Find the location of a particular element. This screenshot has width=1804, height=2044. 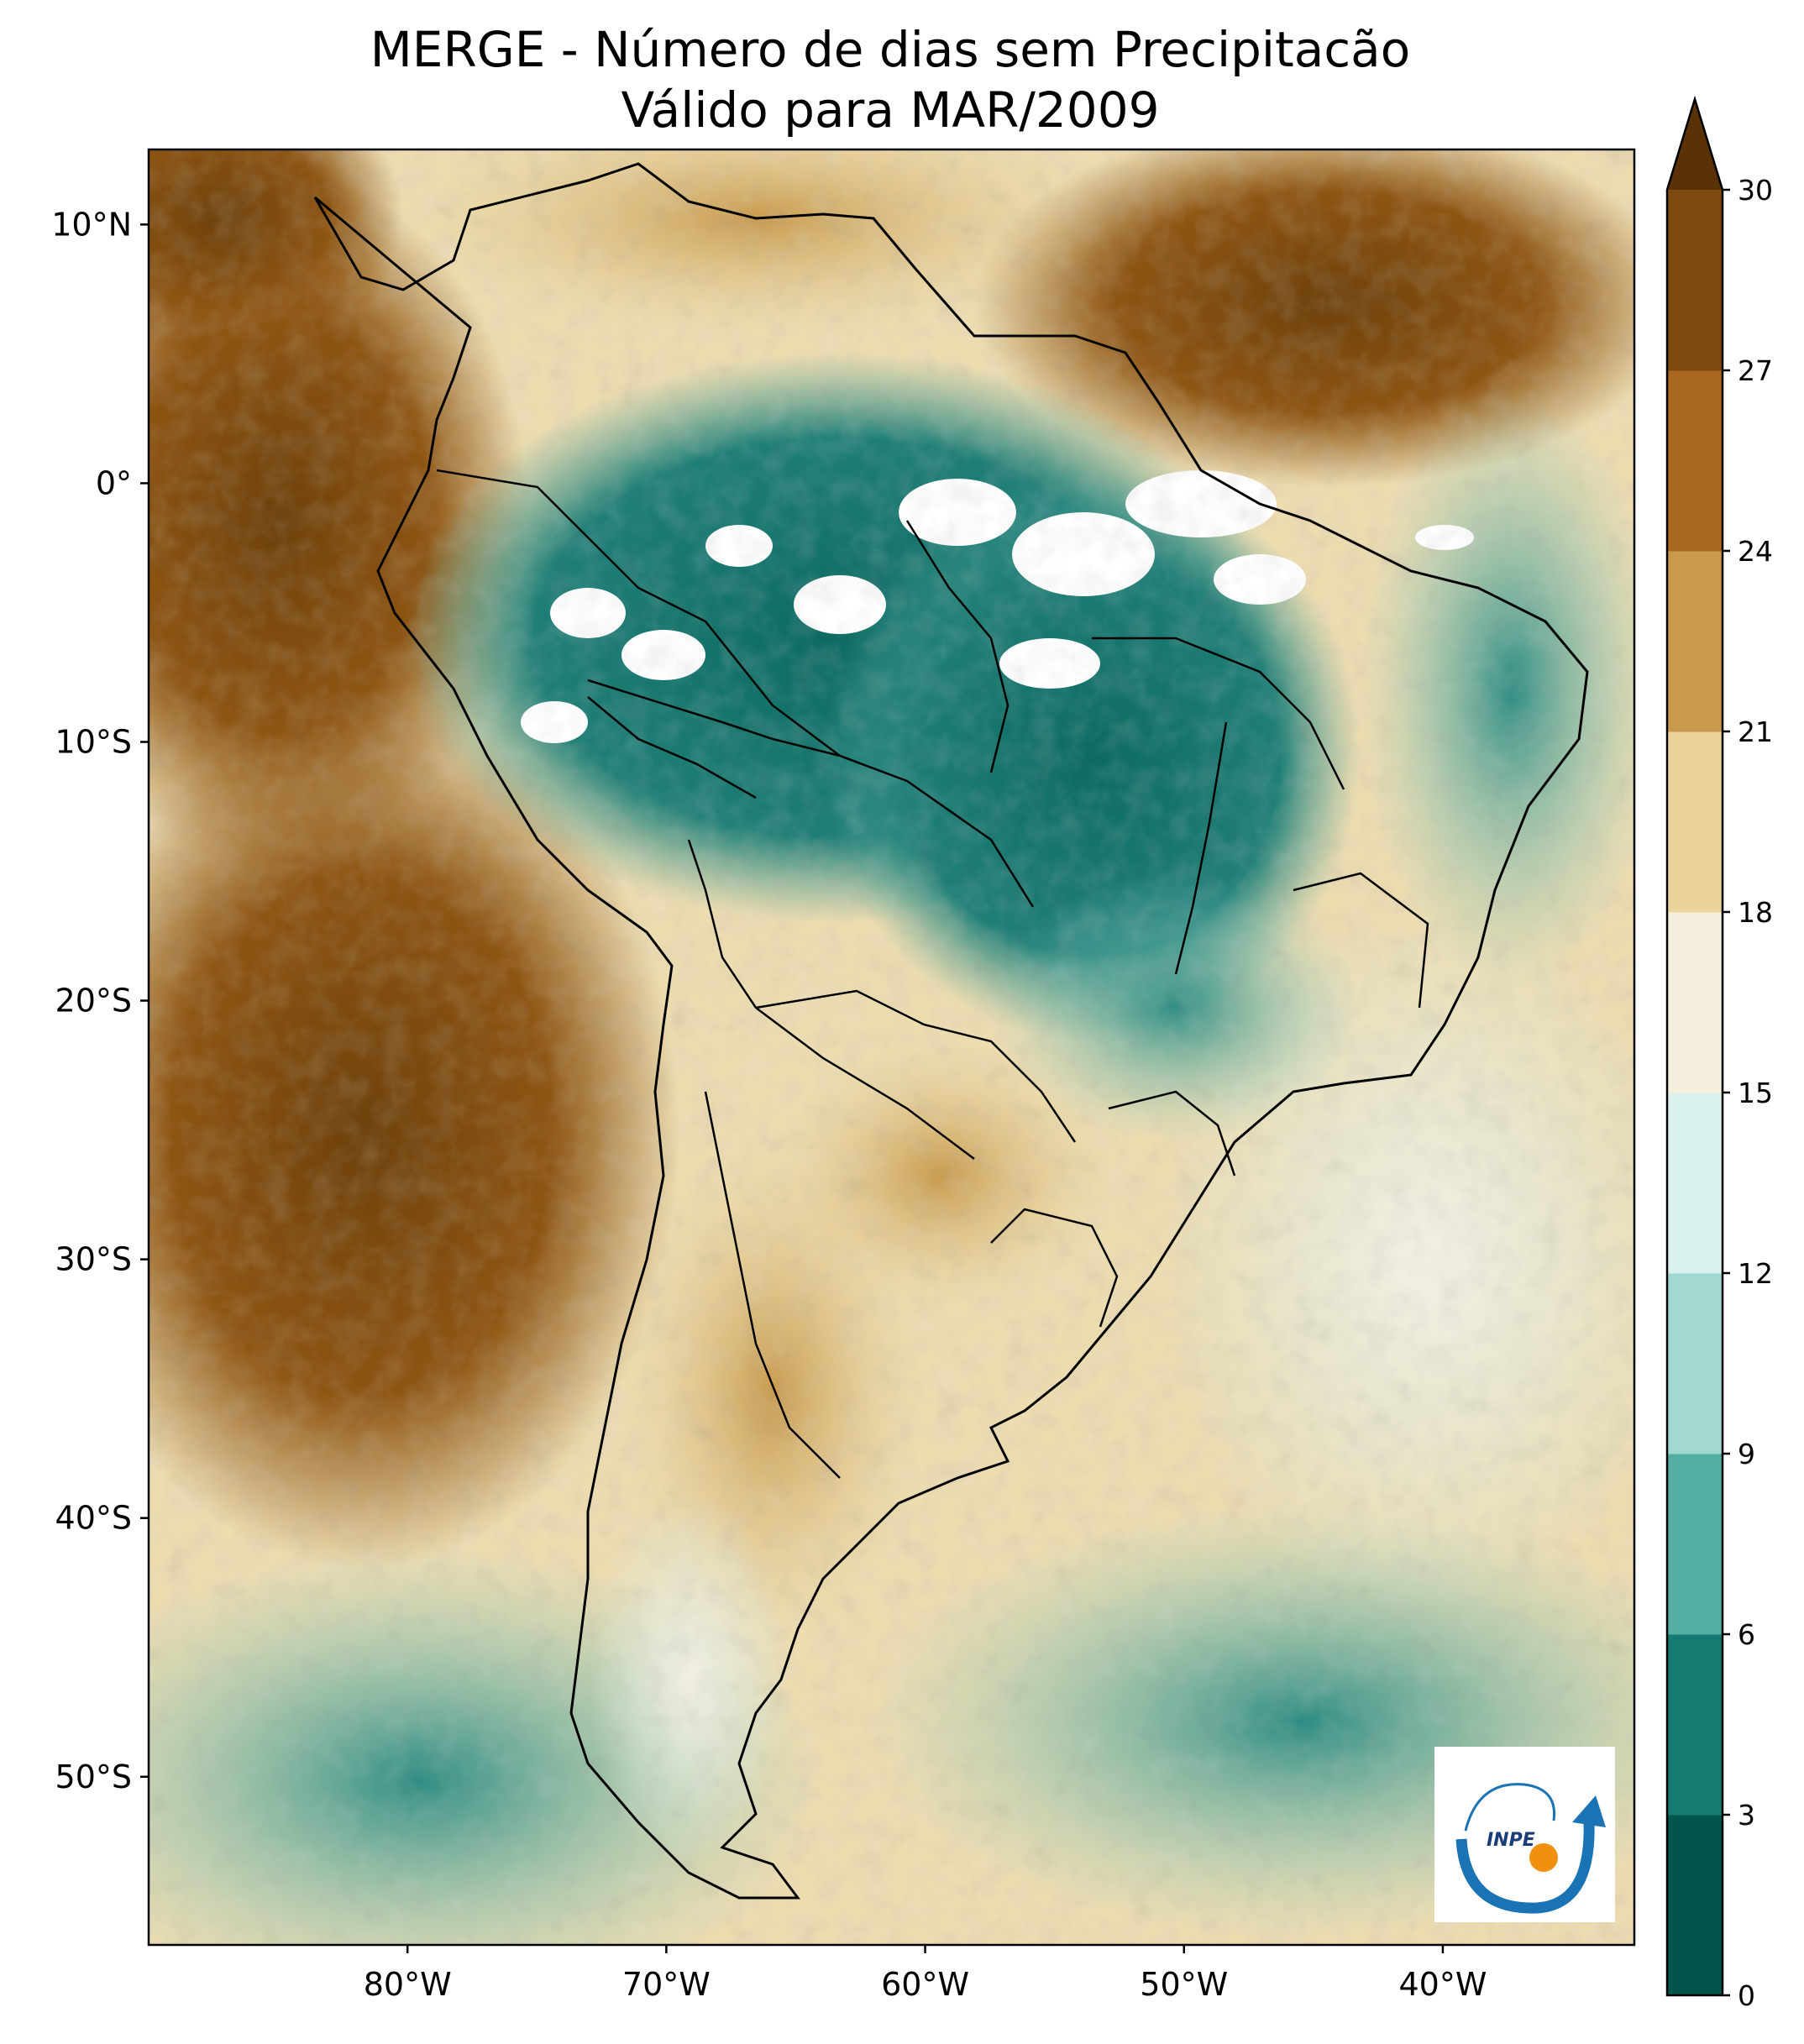

logo-swoosh is located at coordinates (1525, 1867).